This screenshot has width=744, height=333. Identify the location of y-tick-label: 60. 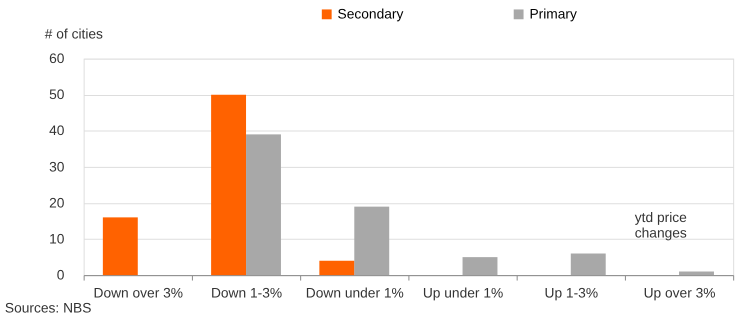
(57, 58).